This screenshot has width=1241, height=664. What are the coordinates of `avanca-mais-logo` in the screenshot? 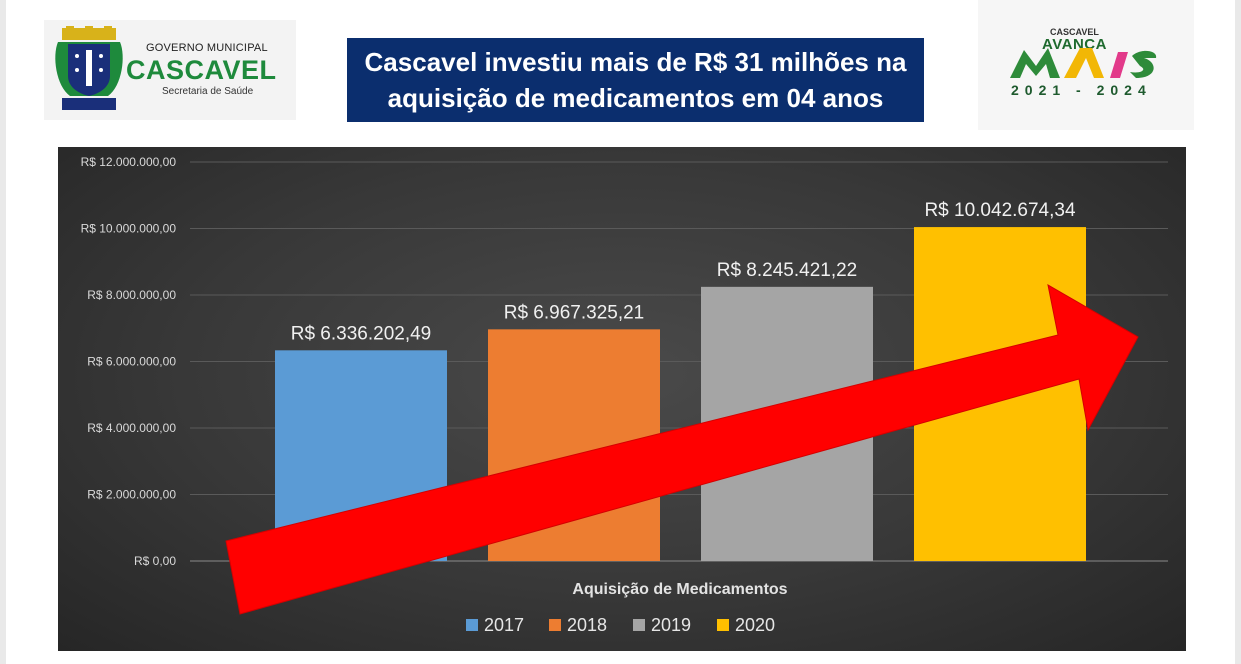 It's located at (1086, 65).